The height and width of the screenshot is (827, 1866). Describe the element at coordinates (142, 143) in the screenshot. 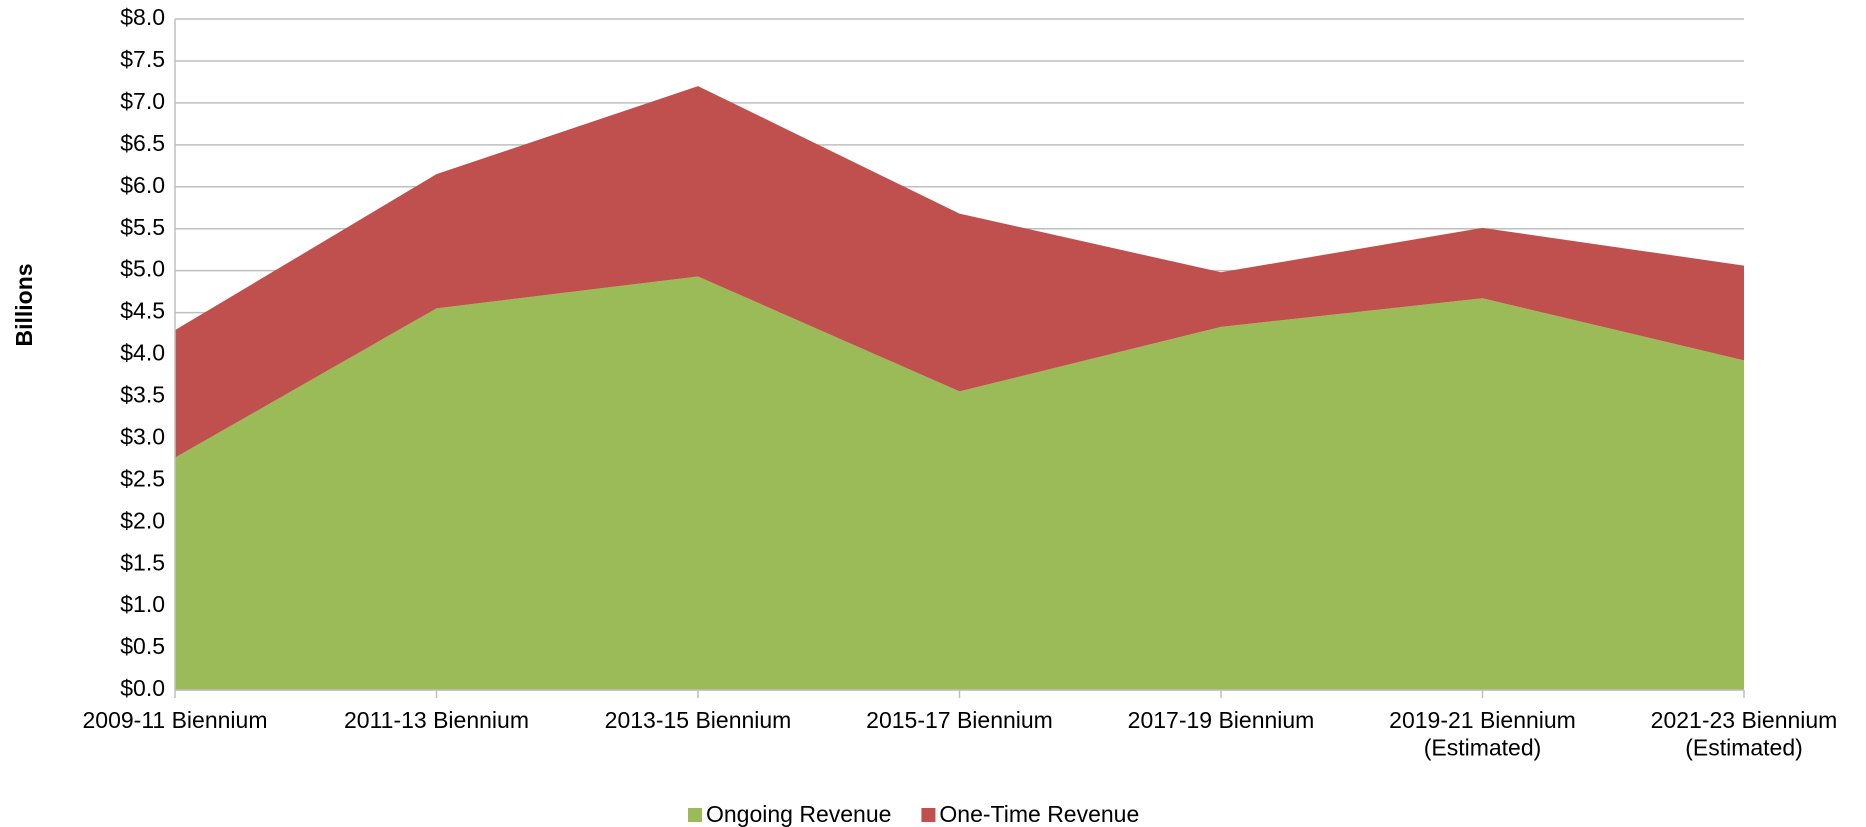

I see `y-tick-label: $6.5` at that location.